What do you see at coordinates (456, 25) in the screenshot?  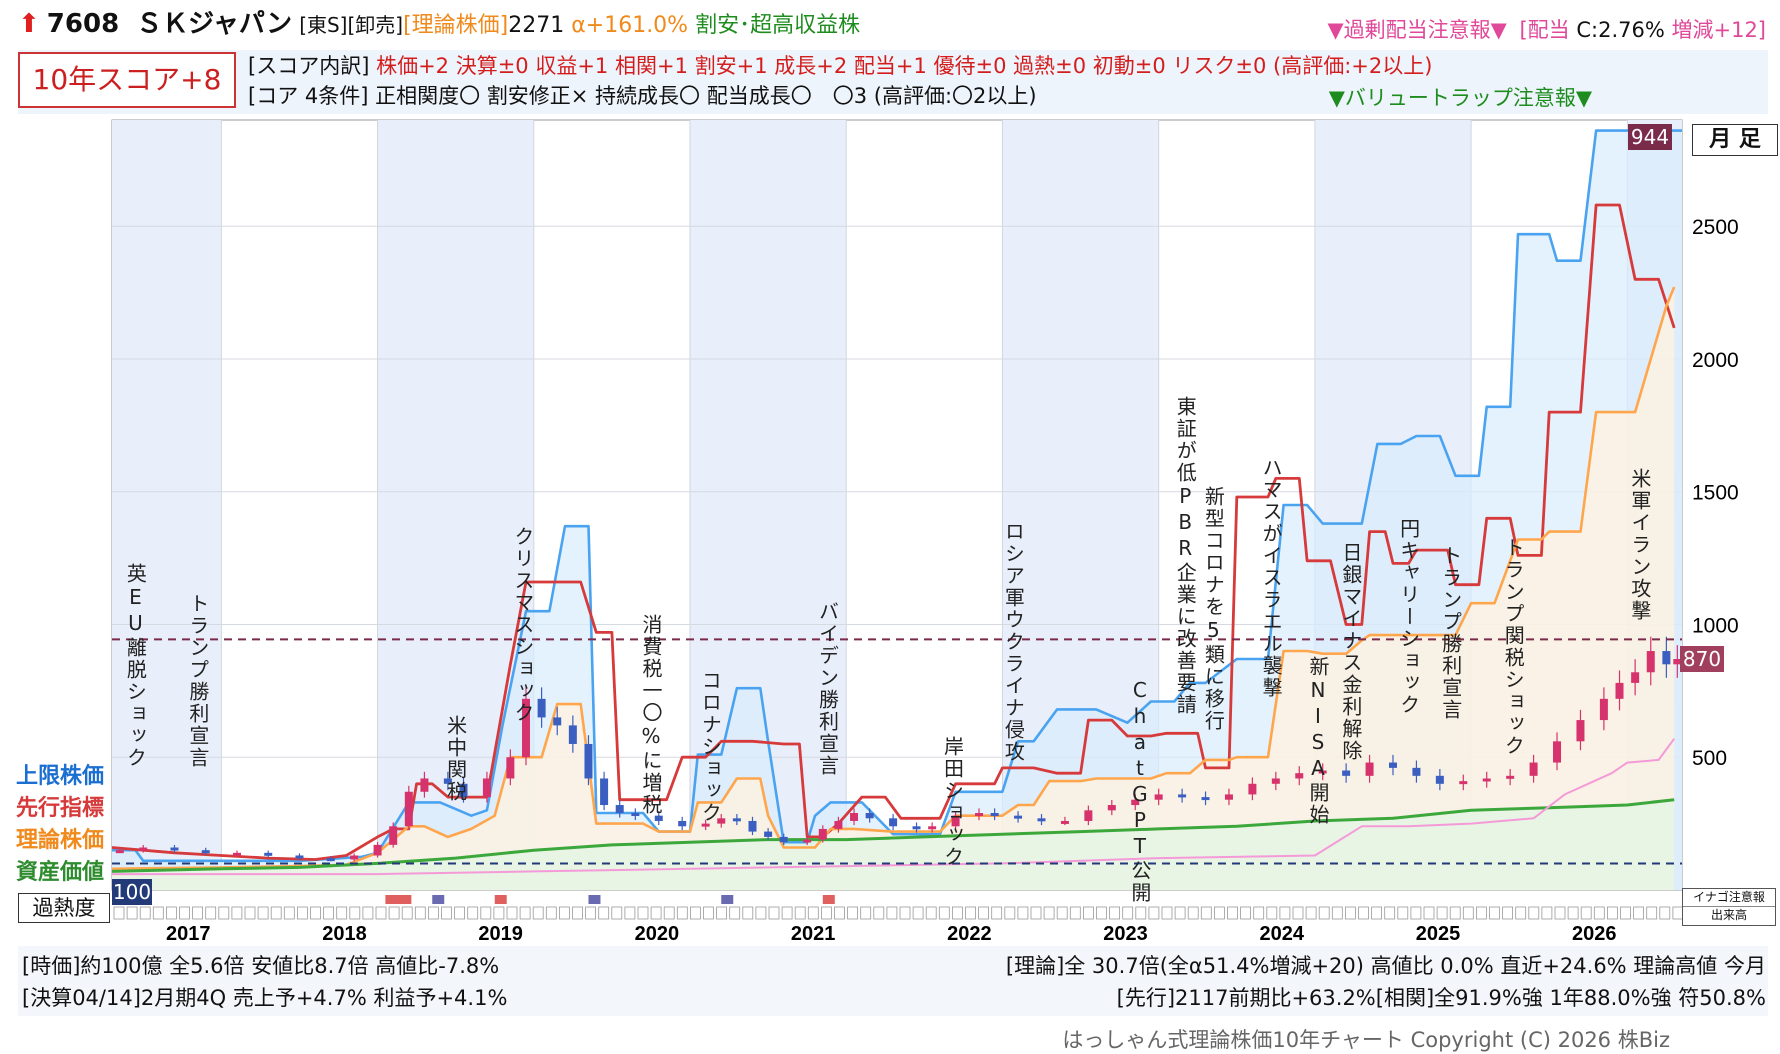 I see `theory-label: [理論株価]` at bounding box center [456, 25].